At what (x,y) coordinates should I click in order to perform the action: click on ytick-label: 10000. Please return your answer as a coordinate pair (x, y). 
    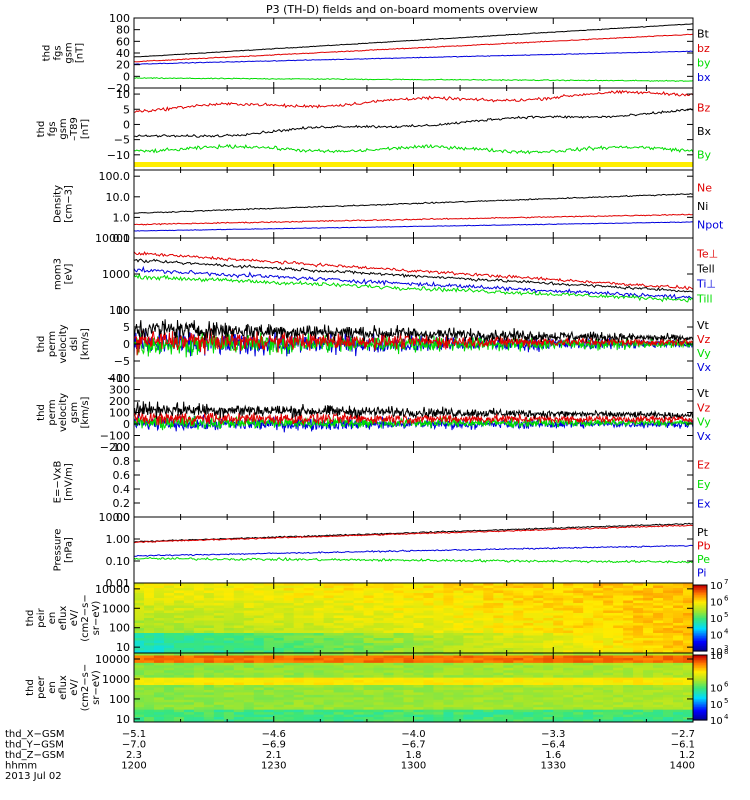
    Looking at the image, I should click on (112, 659).